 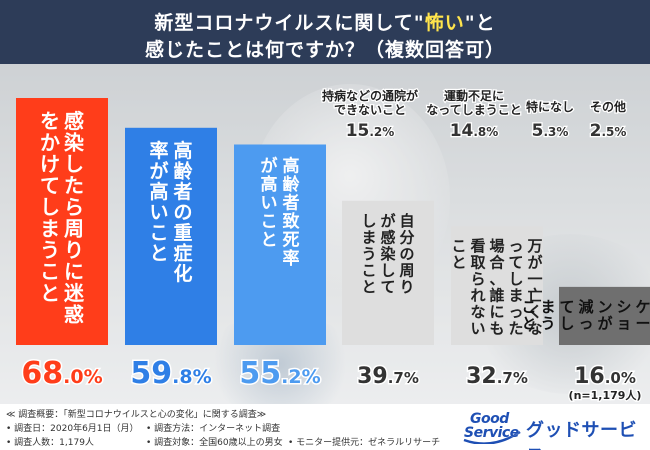 I want to click on value-label: 16.0%, so click(x=605, y=376).